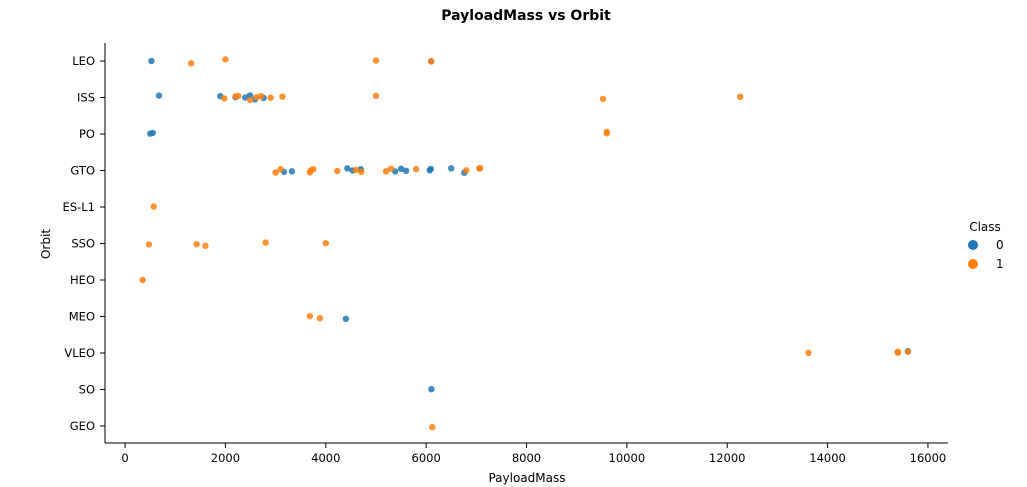 This screenshot has width=1027, height=487. Describe the element at coordinates (82, 317) in the screenshot. I see `y-tick-label: MEO` at that location.